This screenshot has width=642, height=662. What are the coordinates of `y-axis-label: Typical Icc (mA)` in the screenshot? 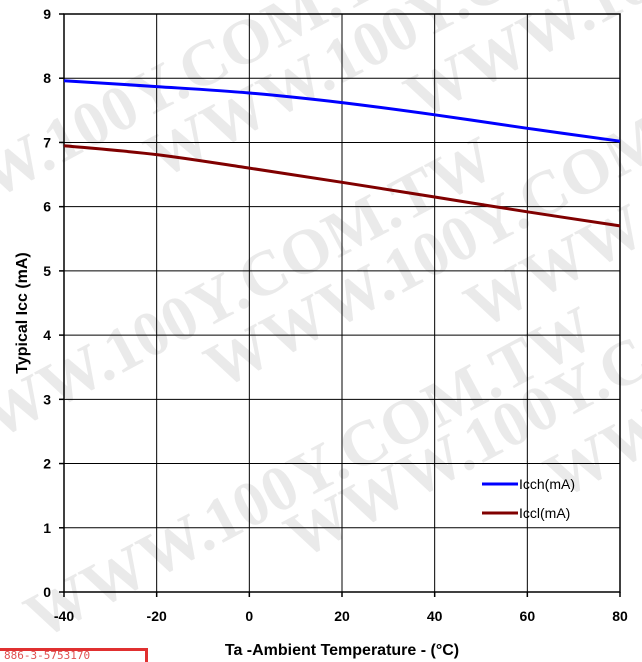 It's located at (22, 313).